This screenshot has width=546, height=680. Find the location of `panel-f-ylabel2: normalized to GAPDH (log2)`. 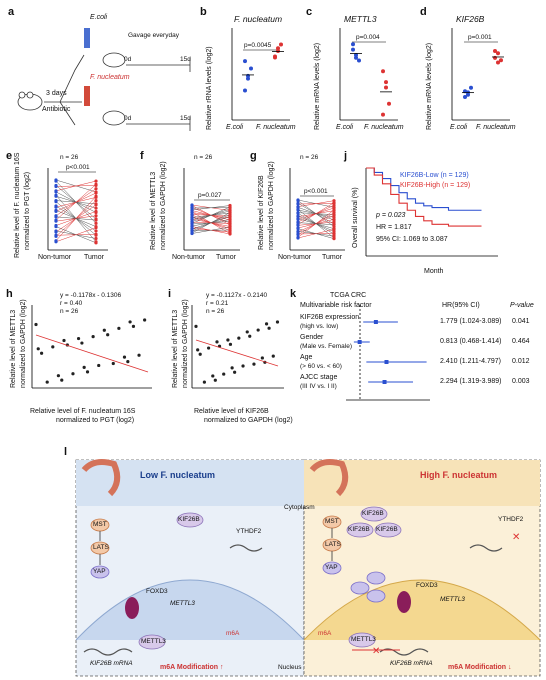

panel-f-ylabel2: normalized to GAPDH (log2) is located at coordinates (163, 205).